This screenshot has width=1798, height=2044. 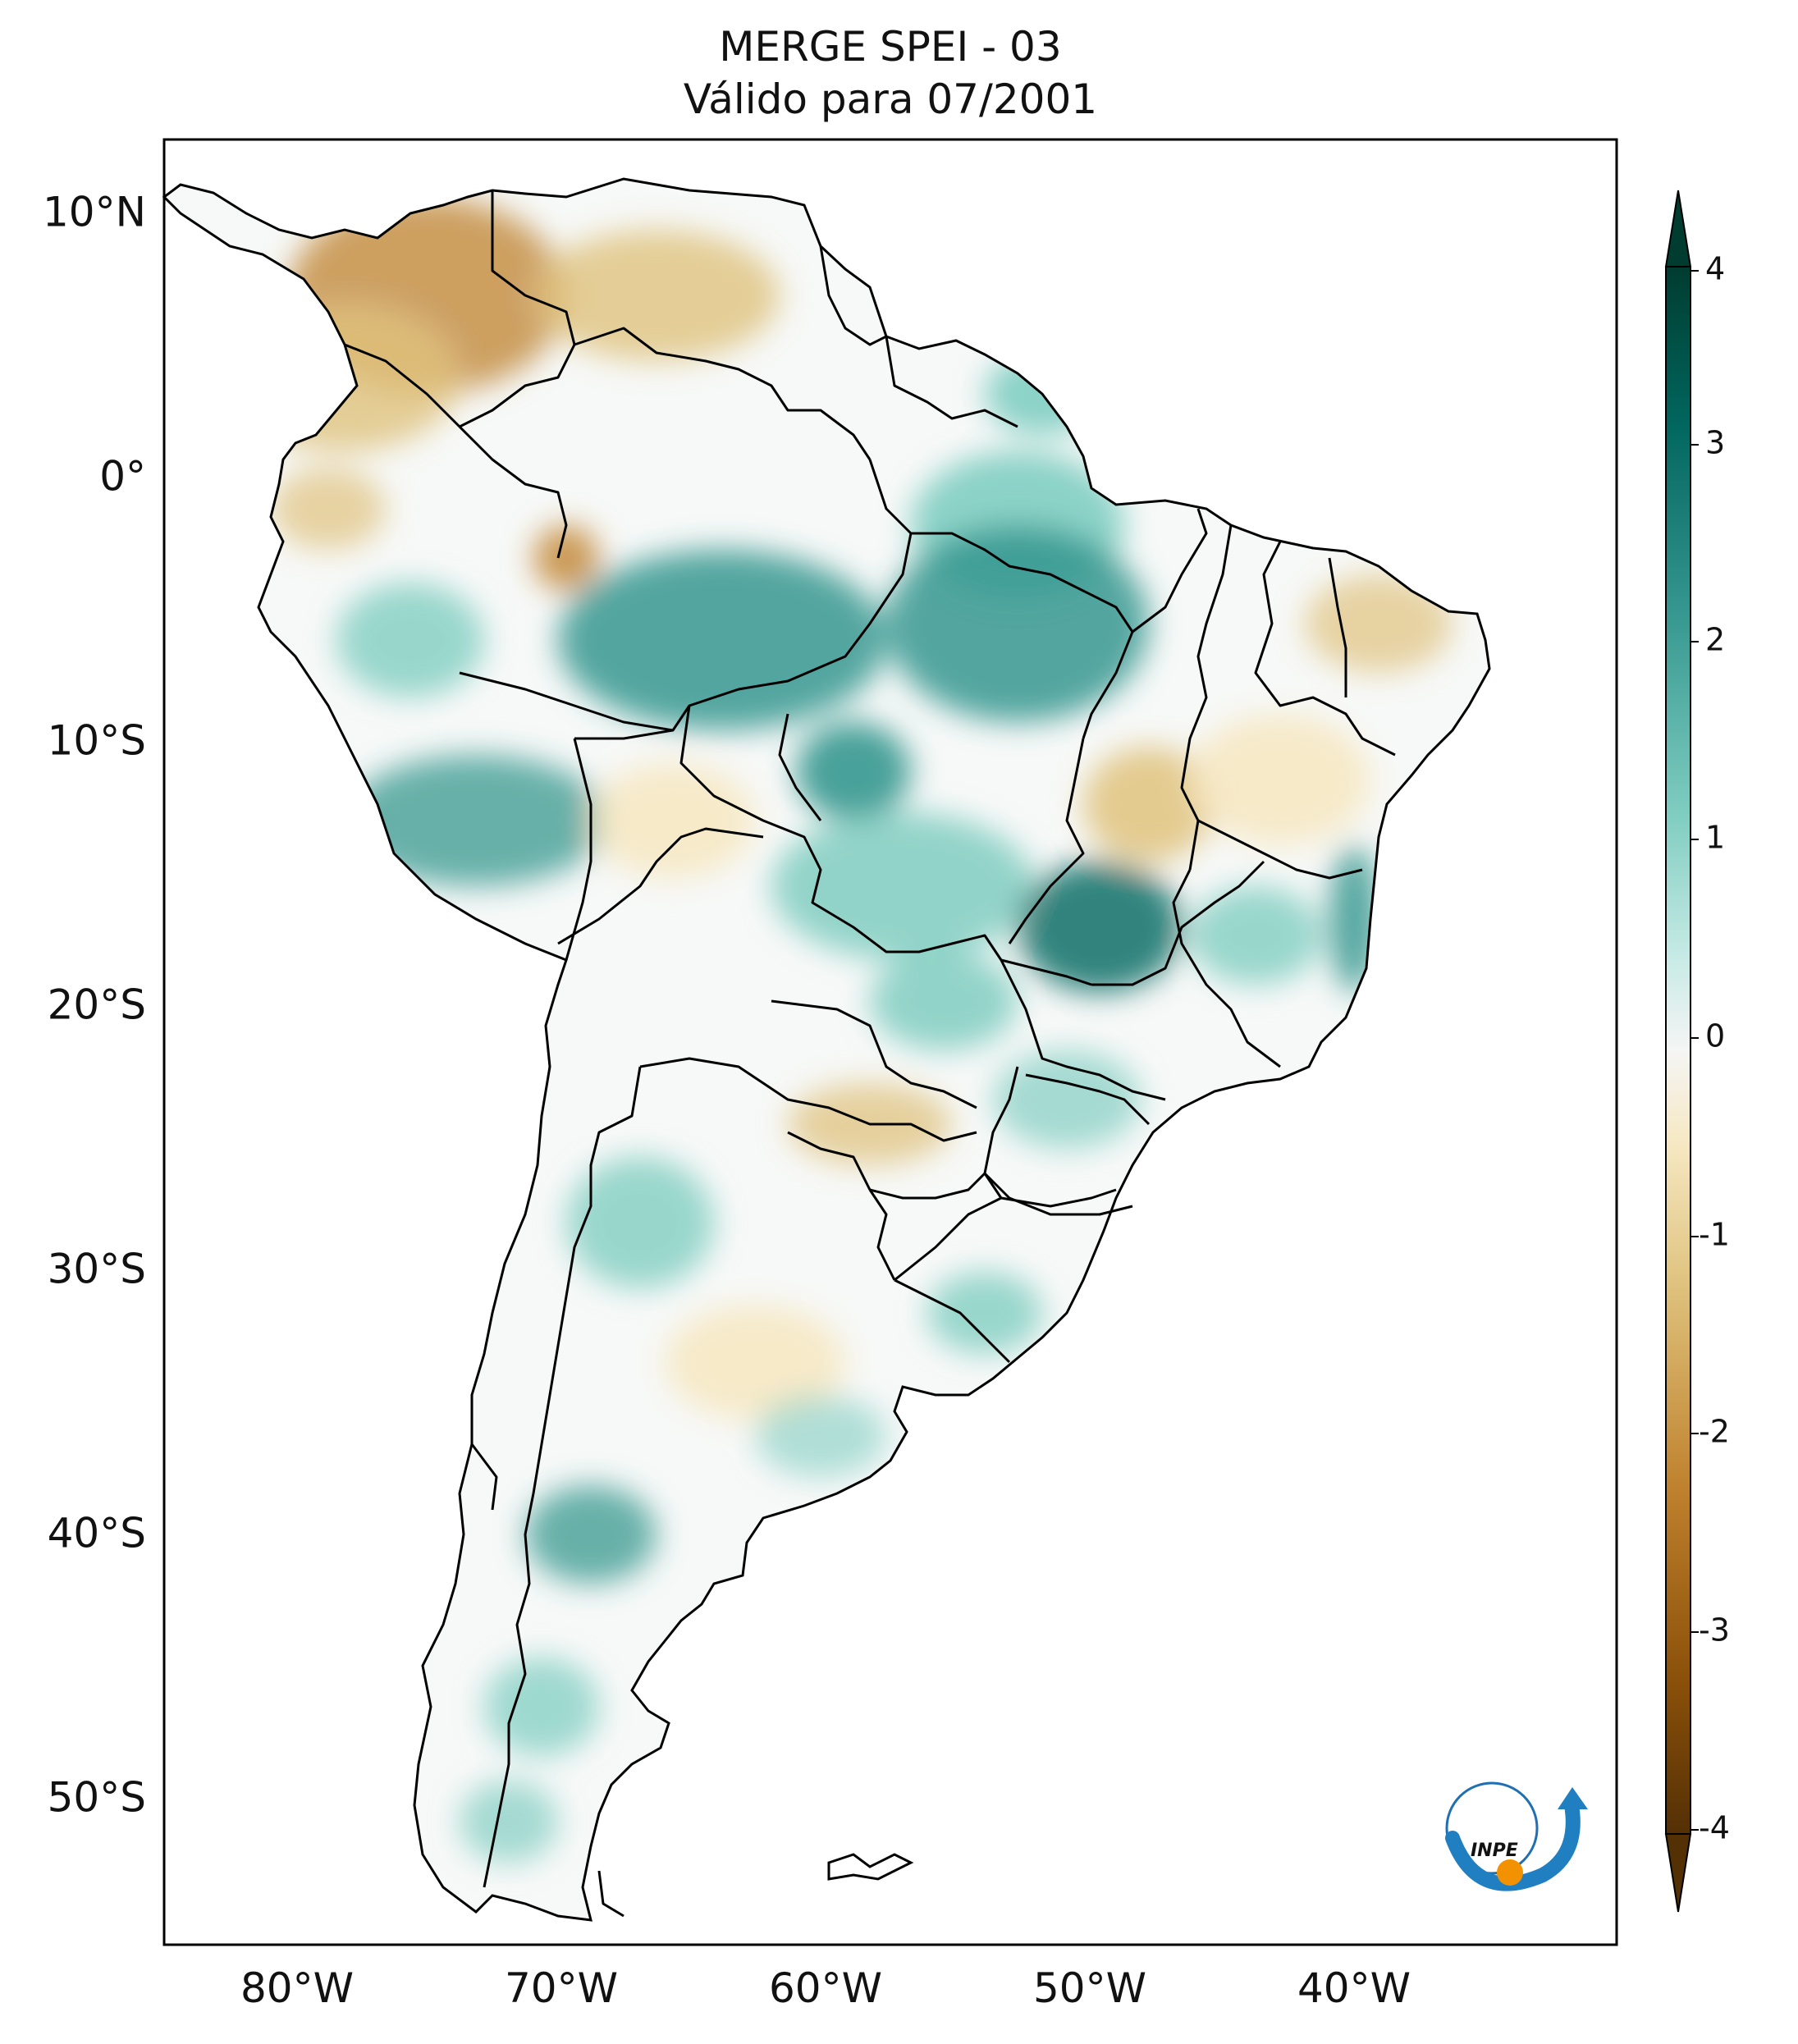 What do you see at coordinates (97, 1798) in the screenshot?
I see `lat-label: 50°S` at bounding box center [97, 1798].